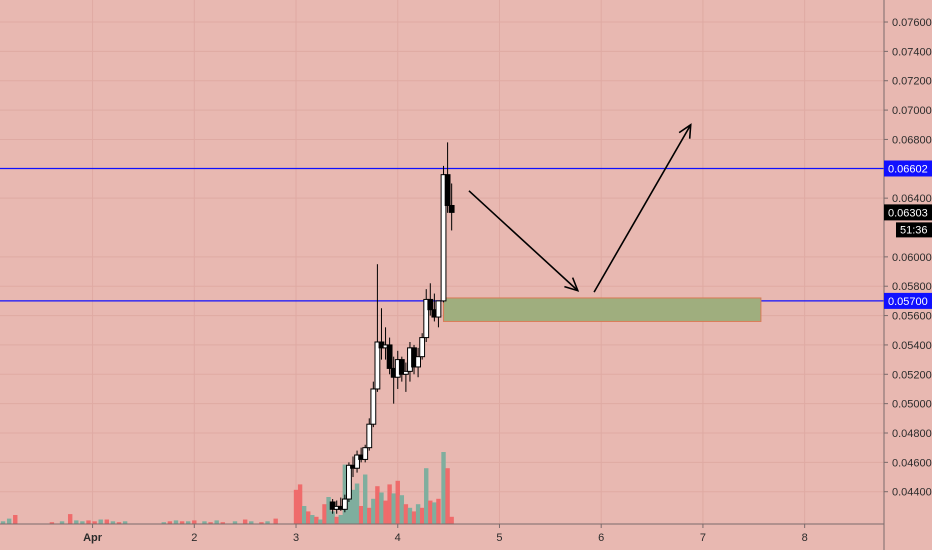 This screenshot has width=932, height=550. I want to click on y-tick-label: 0.04800, so click(912, 434).